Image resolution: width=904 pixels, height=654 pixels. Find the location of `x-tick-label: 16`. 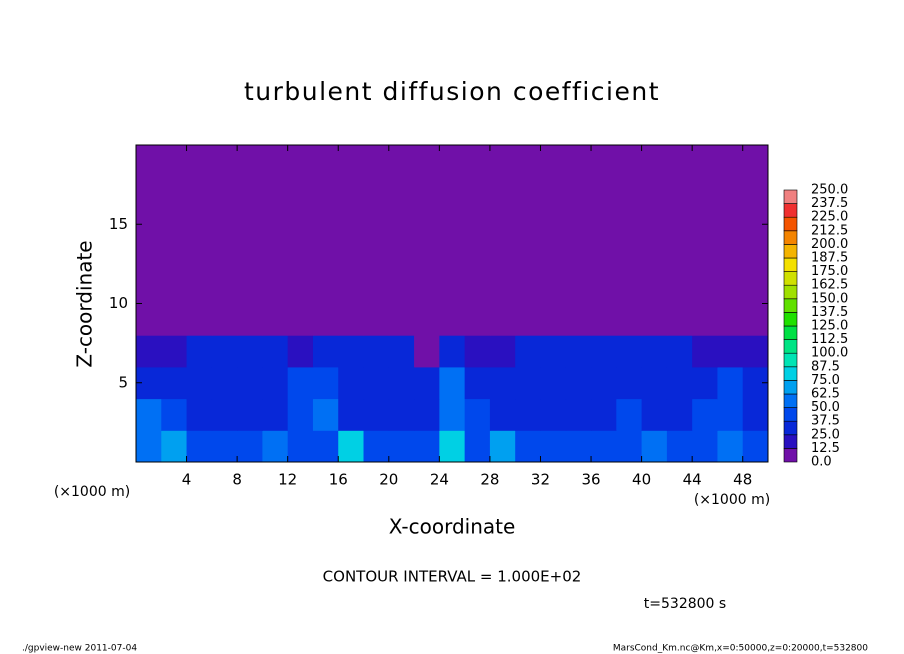

x-tick-label: 16 is located at coordinates (338, 480).